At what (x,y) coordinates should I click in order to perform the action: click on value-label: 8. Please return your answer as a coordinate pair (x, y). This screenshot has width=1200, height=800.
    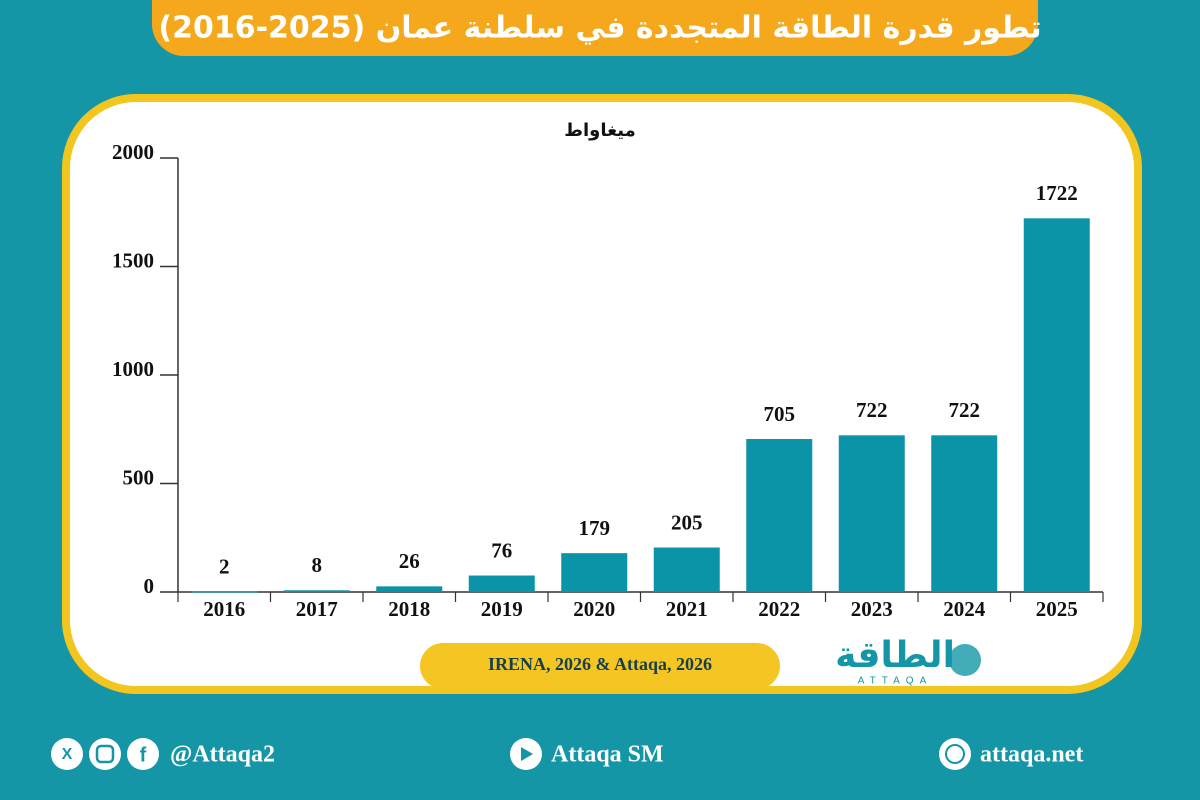
    Looking at the image, I should click on (317, 565).